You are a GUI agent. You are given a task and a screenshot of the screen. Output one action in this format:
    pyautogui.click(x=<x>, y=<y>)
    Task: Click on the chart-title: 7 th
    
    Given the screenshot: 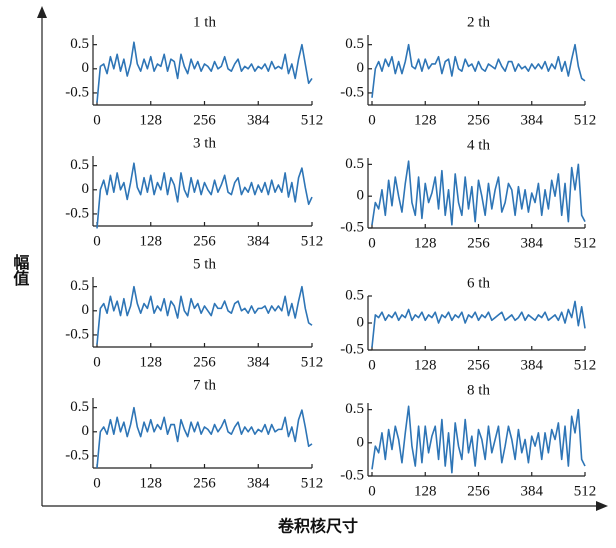 What is the action you would take?
    pyautogui.click(x=204, y=385)
    